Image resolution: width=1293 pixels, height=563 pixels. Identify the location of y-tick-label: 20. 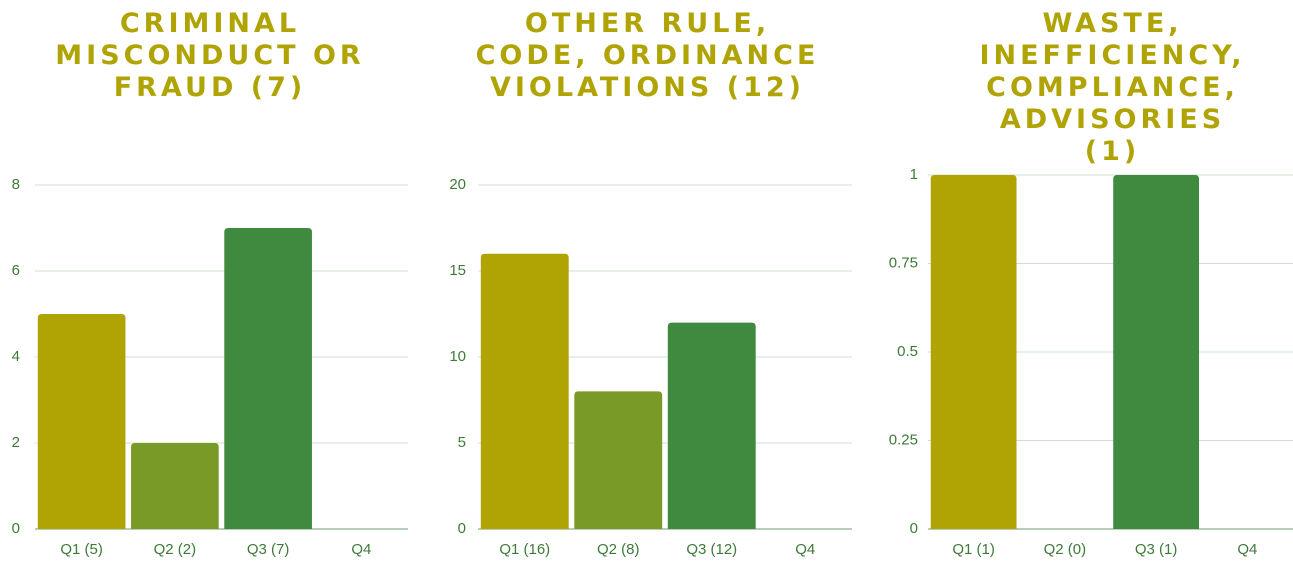
(457, 184).